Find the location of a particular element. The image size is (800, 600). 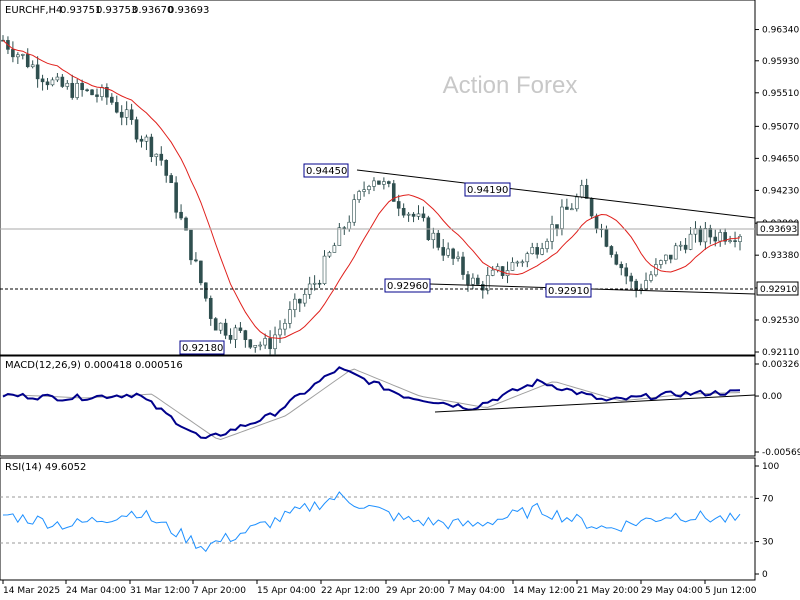

time-tick-label: 21 May 20:00 is located at coordinates (608, 591).